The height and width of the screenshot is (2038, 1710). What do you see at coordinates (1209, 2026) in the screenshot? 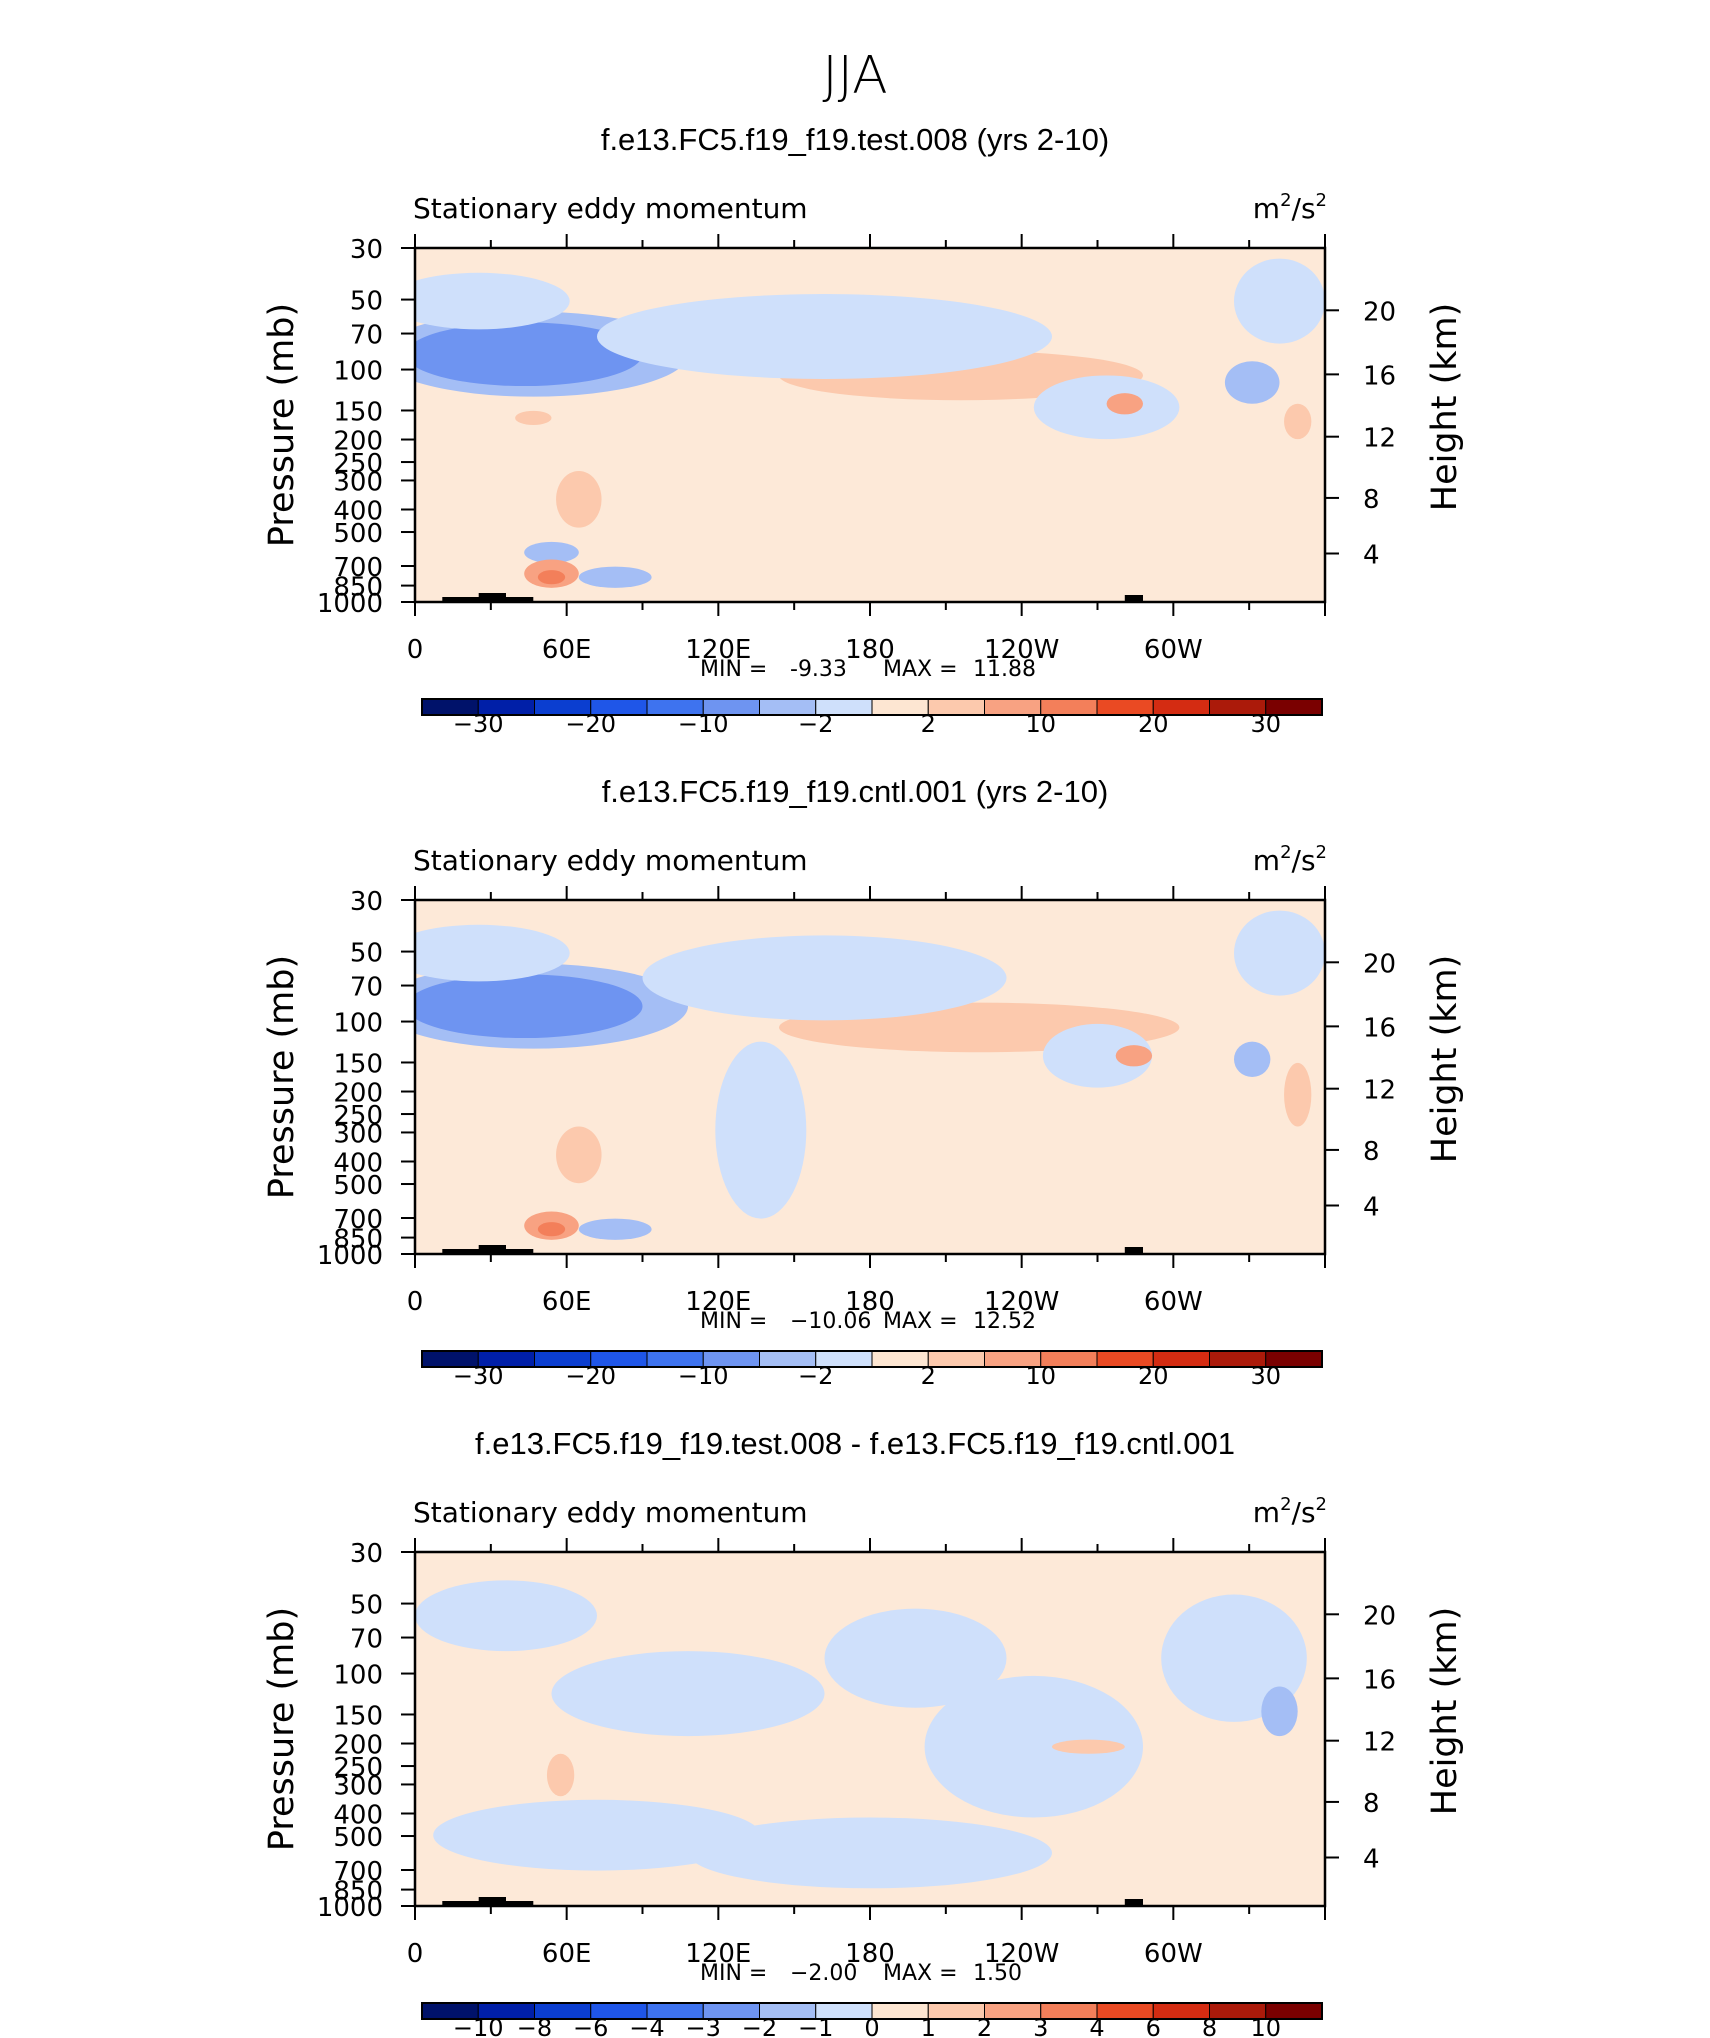
I see `colorbar-label: 8` at bounding box center [1209, 2026].